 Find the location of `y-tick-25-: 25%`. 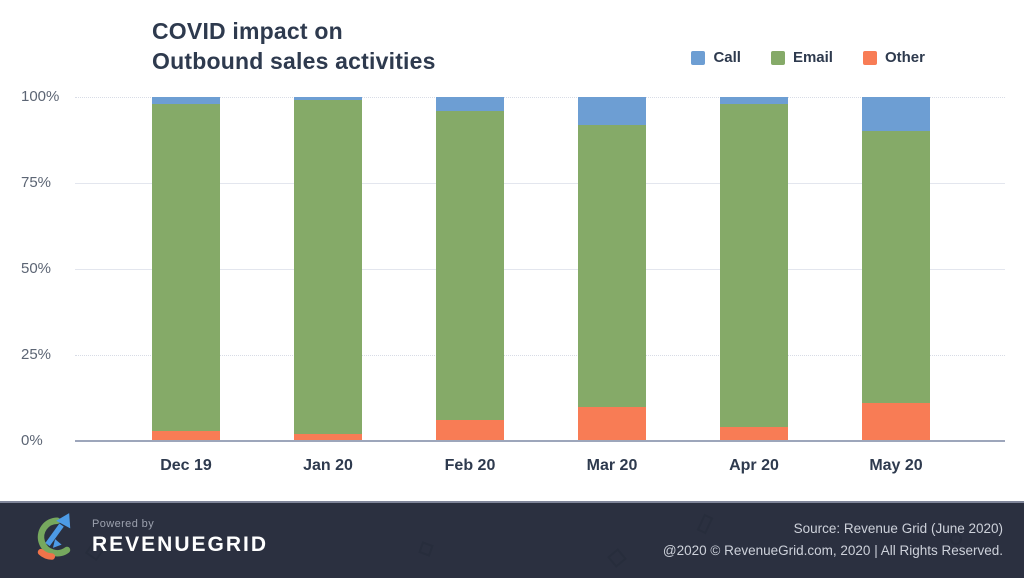

y-tick-25-: 25% is located at coordinates (36, 354).